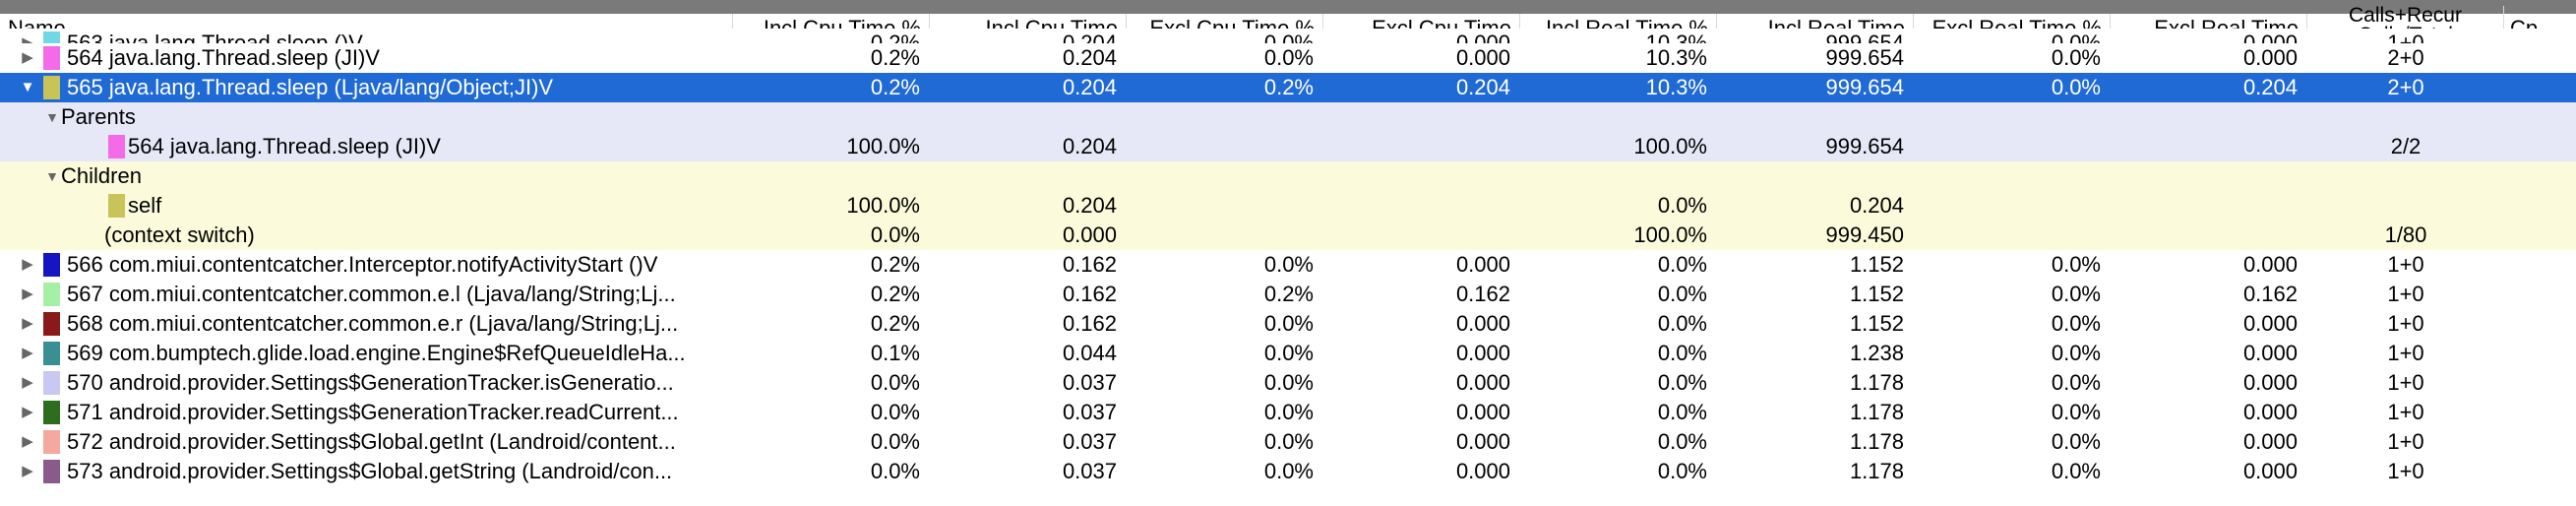  I want to click on incl-cpu-pct: 100.0%, so click(883, 205).